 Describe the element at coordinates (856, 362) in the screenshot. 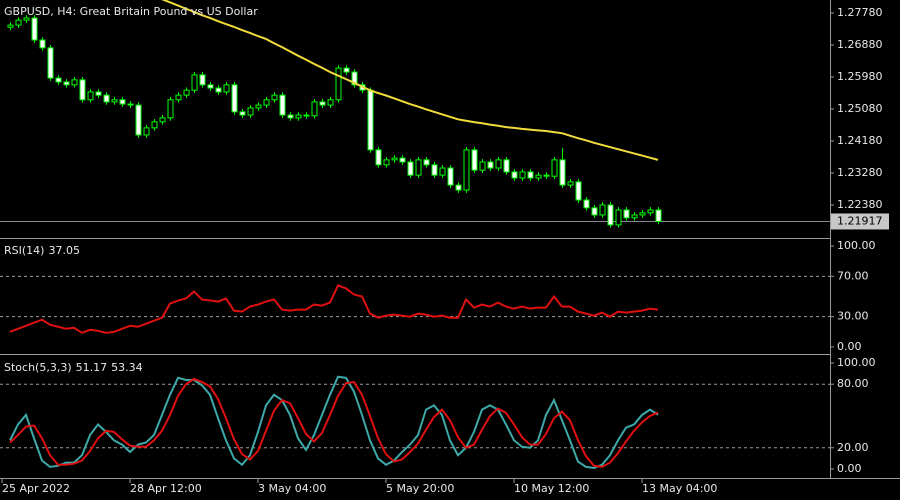

I see `y-tick-label: 100.00` at that location.